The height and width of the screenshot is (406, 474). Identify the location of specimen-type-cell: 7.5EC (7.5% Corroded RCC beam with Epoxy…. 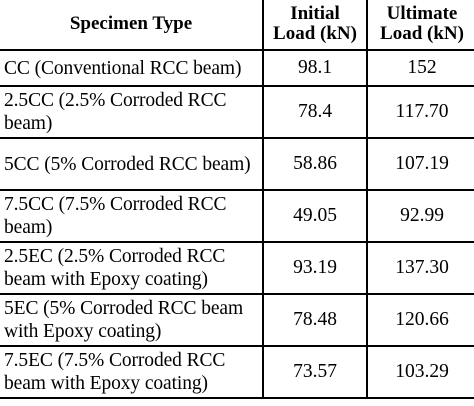
(132, 372).